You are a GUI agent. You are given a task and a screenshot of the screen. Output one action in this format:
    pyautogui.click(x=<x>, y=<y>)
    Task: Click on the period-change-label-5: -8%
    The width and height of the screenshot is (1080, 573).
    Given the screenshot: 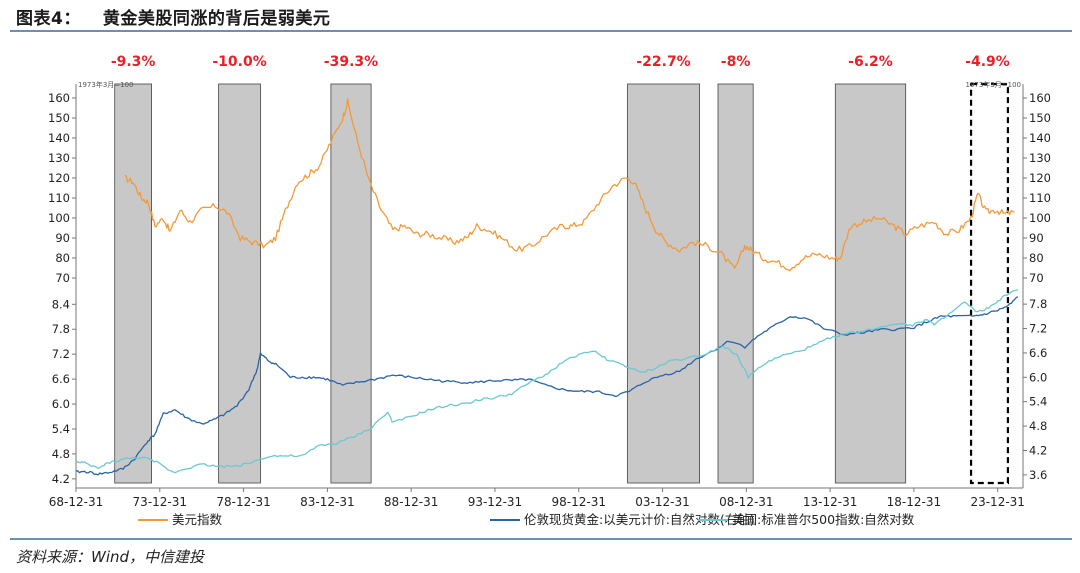 What is the action you would take?
    pyautogui.click(x=736, y=62)
    